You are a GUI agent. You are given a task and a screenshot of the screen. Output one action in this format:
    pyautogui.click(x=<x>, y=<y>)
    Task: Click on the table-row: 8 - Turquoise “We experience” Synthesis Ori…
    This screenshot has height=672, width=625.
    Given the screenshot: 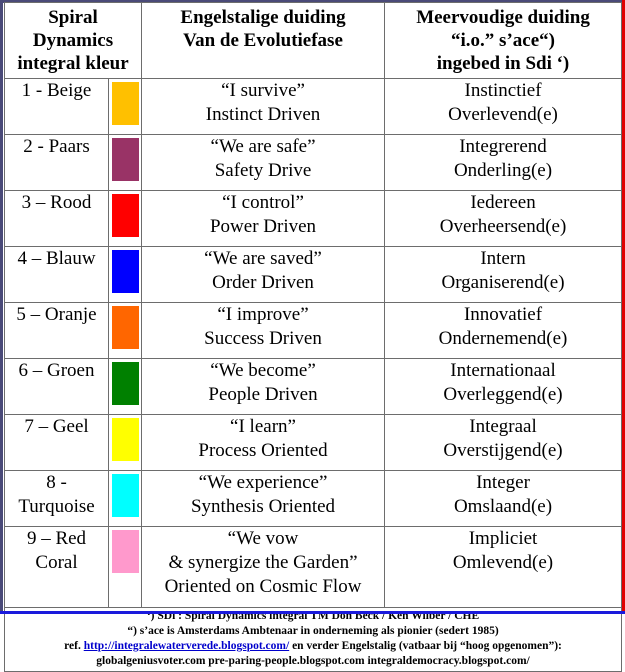 What is the action you would take?
    pyautogui.click(x=313, y=498)
    